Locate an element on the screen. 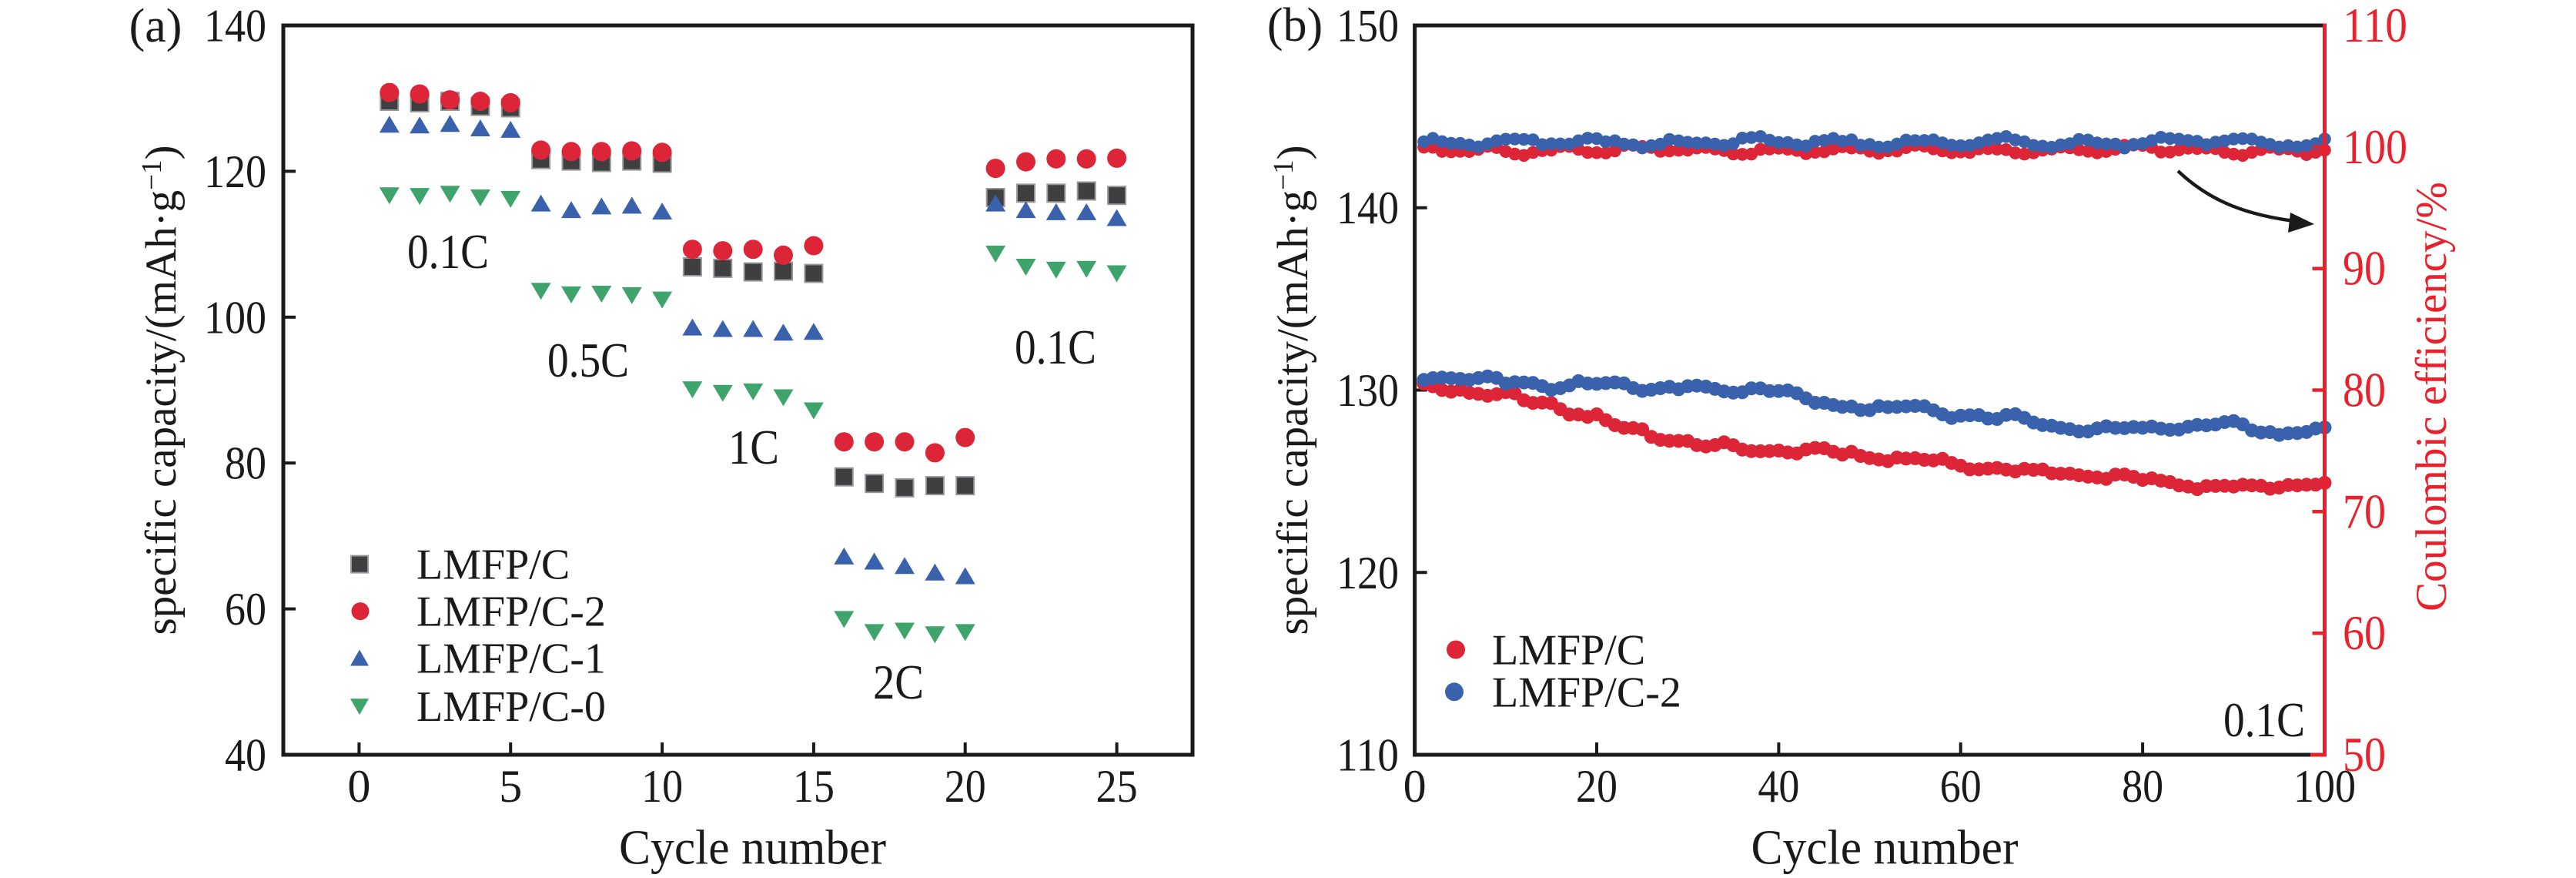  svg-text: 70 is located at coordinates (2364, 511).